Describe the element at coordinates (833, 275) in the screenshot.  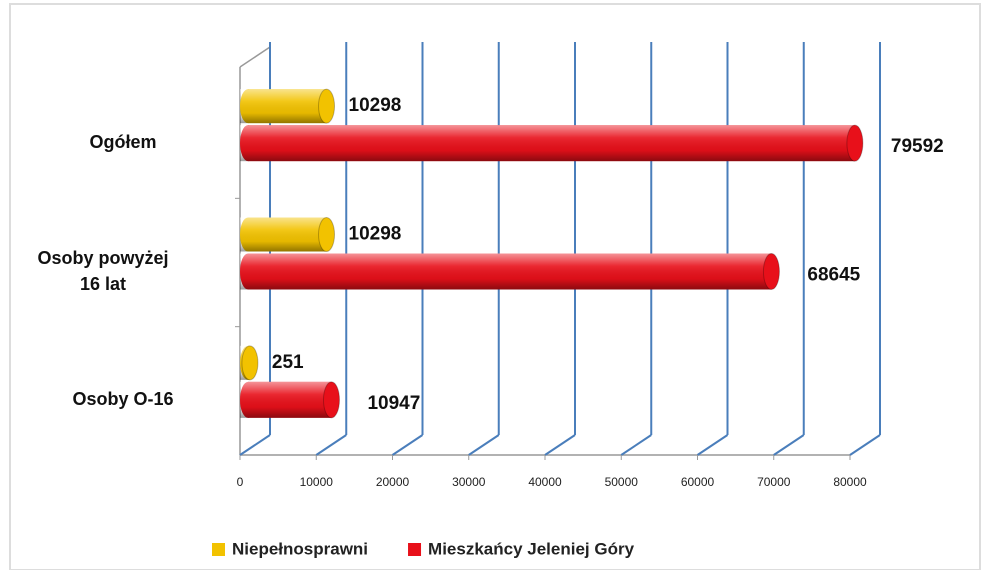
I see `value-label: 68645` at that location.